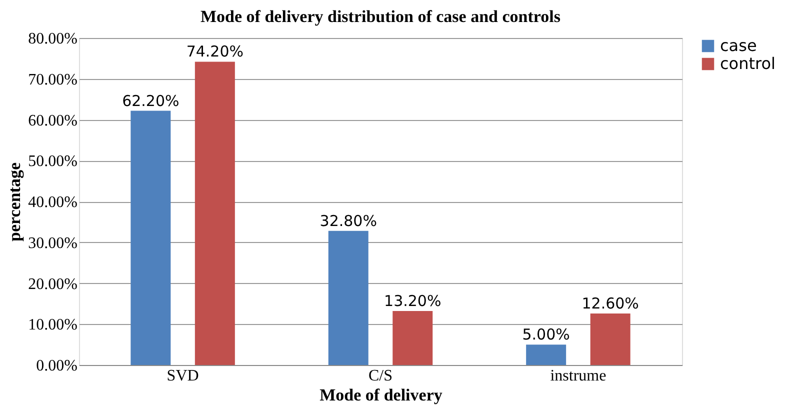 This screenshot has height=408, width=786. I want to click on data-label: 32.80%, so click(348, 221).